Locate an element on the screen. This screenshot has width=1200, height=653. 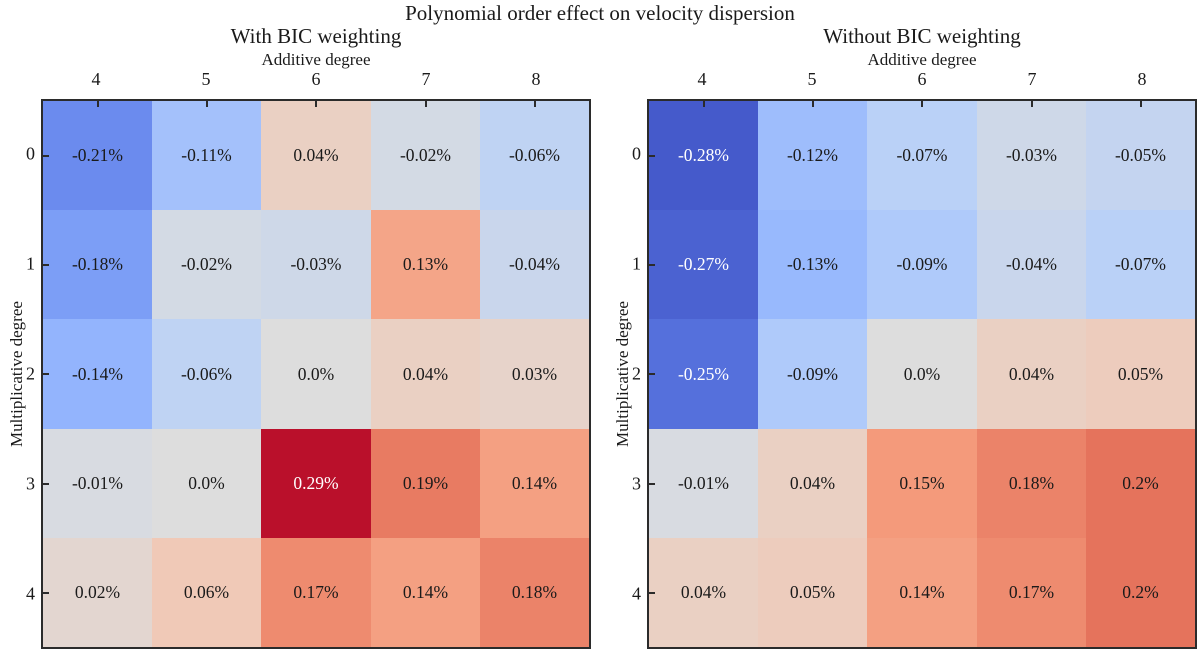
heatmap-cell: 0.03% is located at coordinates (534, 374).